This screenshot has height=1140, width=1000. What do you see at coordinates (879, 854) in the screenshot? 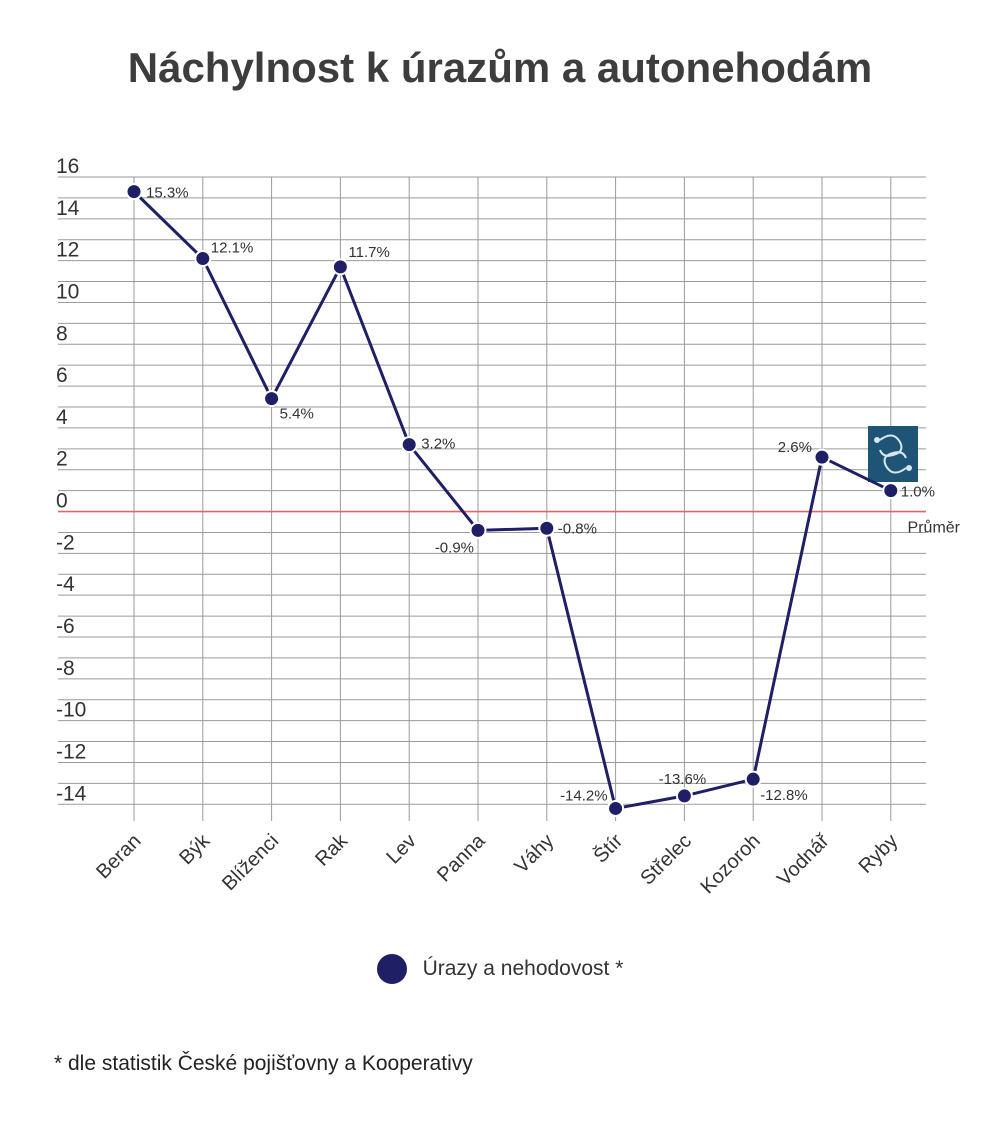
I see `x-tick-label: Ryby` at bounding box center [879, 854].